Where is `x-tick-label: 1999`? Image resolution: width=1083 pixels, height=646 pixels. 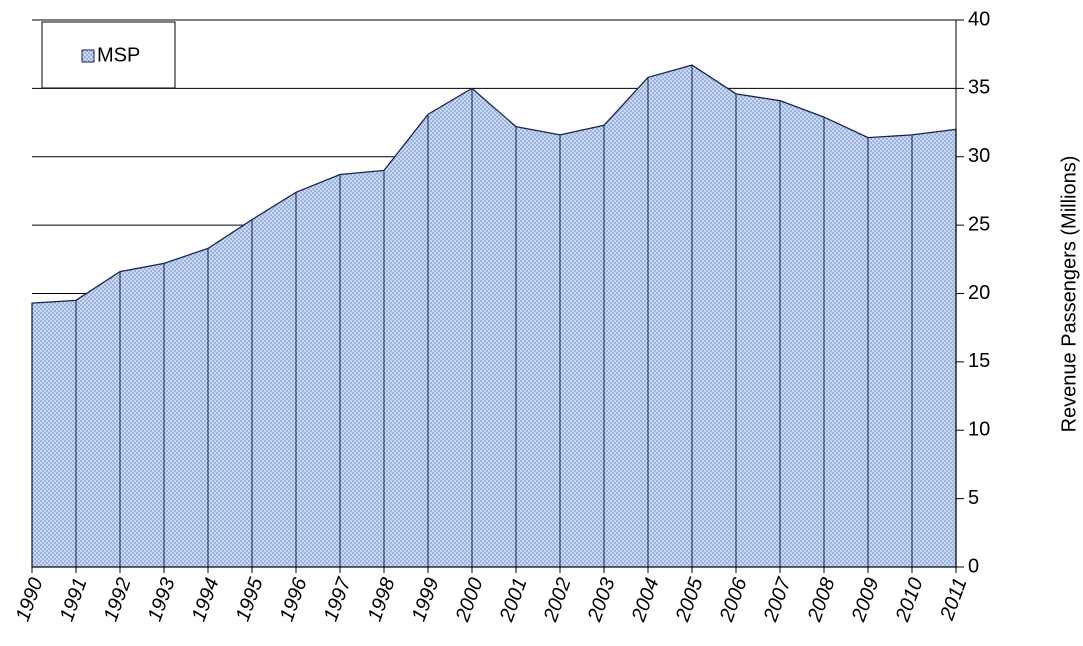
x-tick-label: 1999 is located at coordinates (426, 599).